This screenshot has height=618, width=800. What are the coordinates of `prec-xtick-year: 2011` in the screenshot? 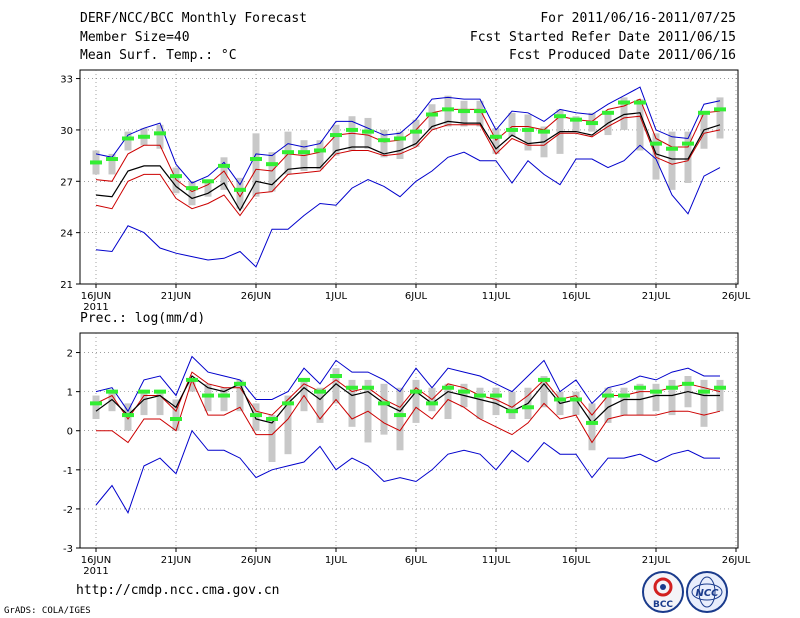 It's located at (95, 571).